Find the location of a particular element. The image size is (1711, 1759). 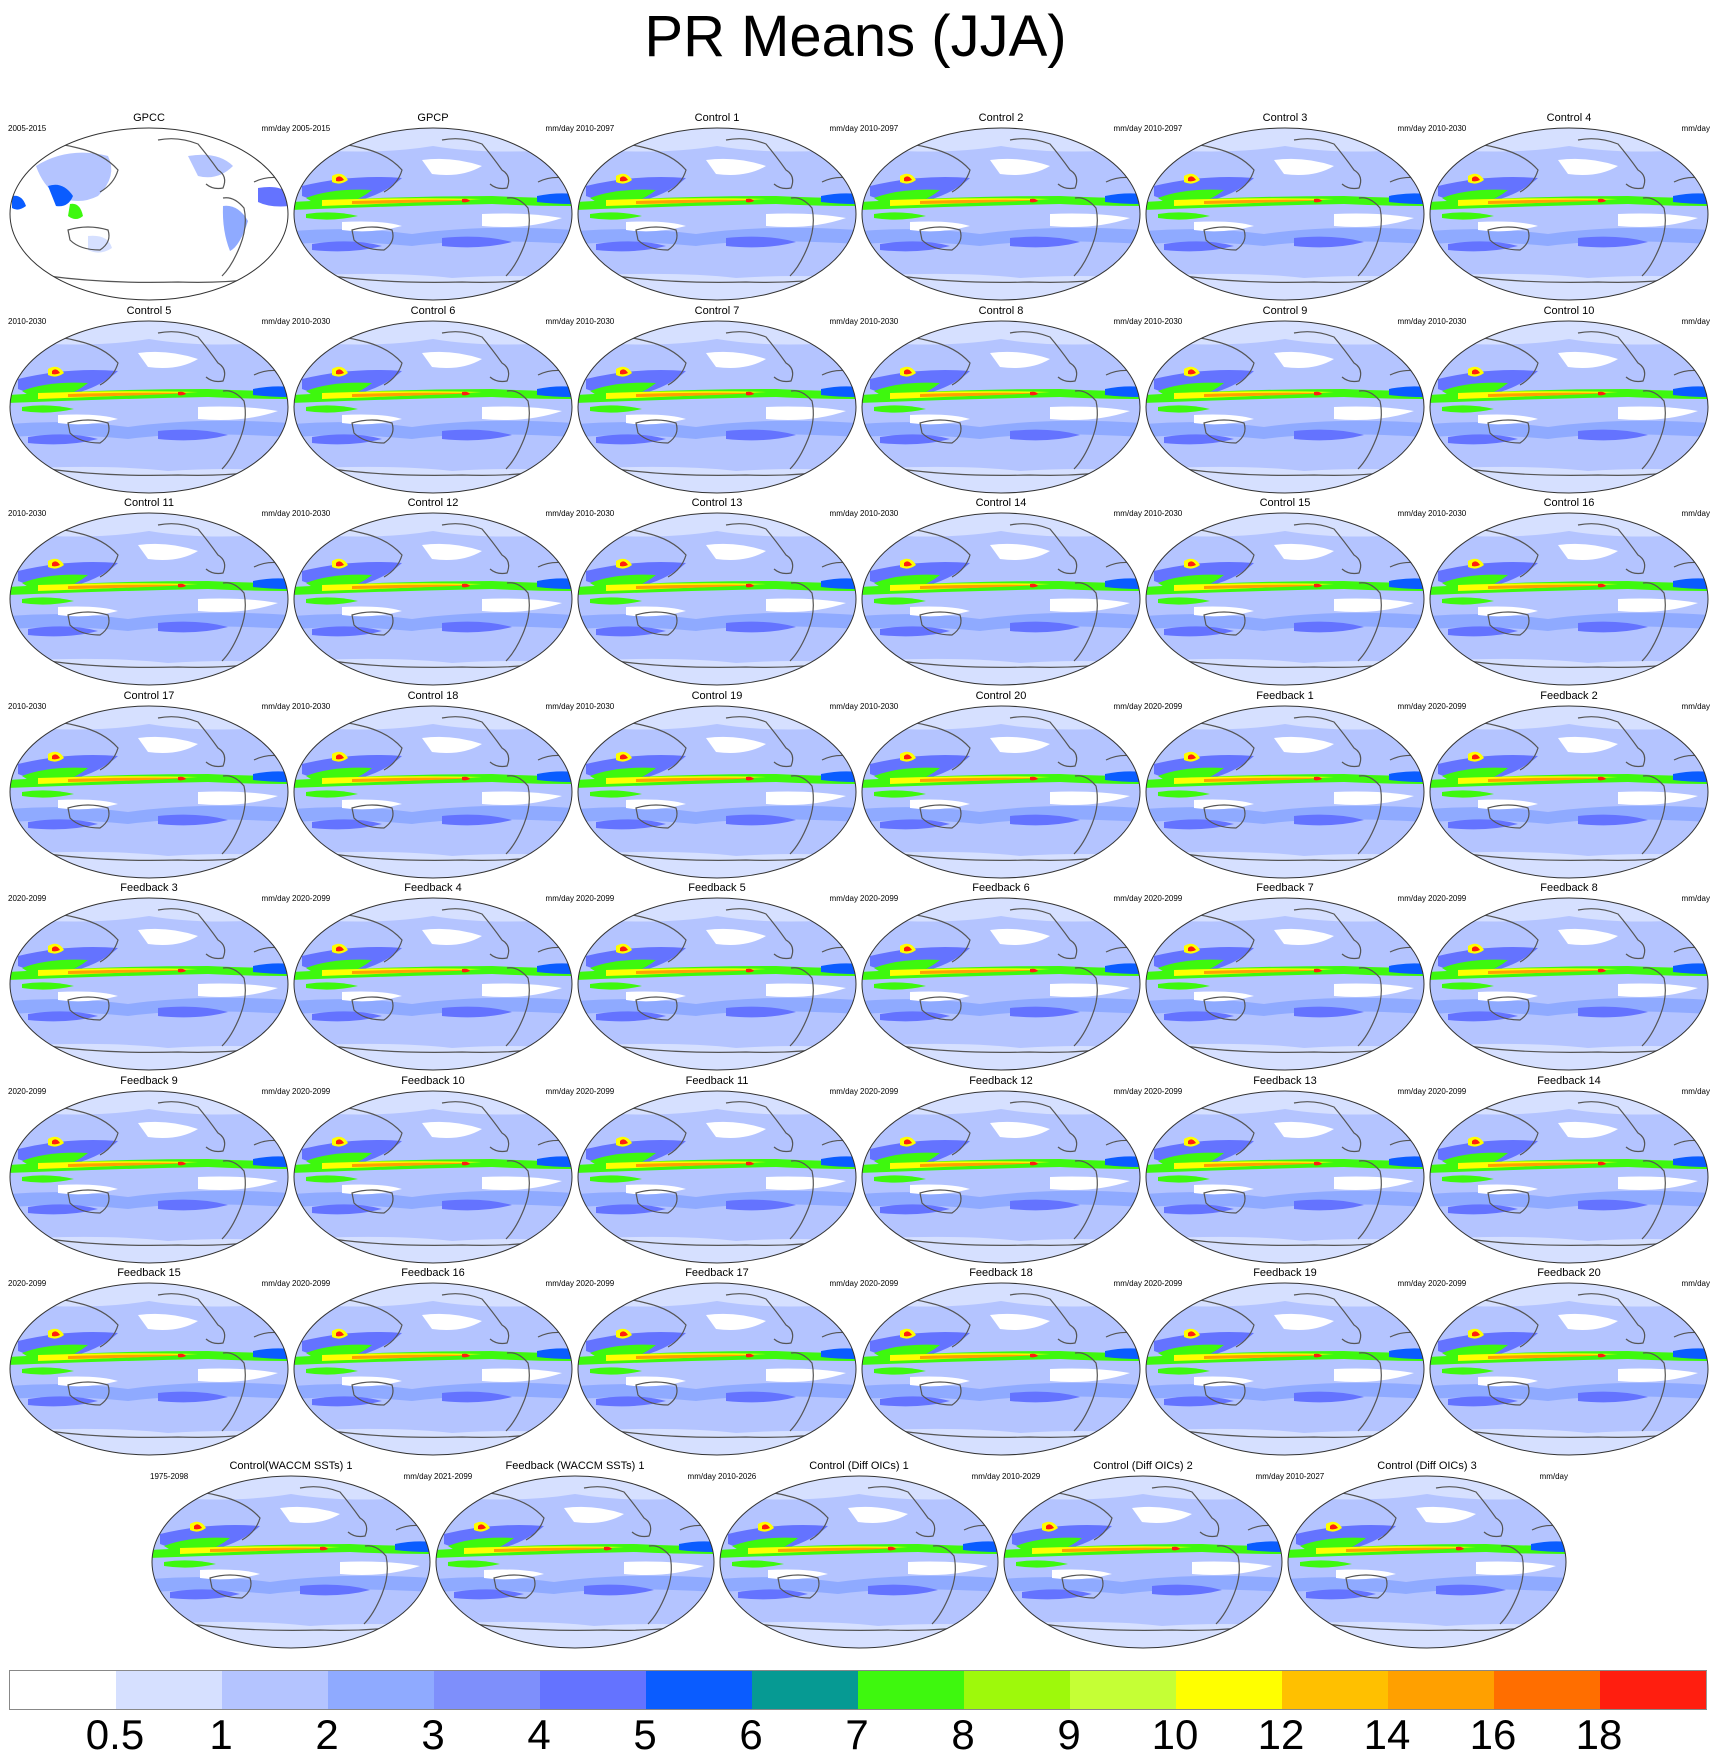

map-panel: Control 7 2010-2030 mm/day is located at coordinates (717, 401).